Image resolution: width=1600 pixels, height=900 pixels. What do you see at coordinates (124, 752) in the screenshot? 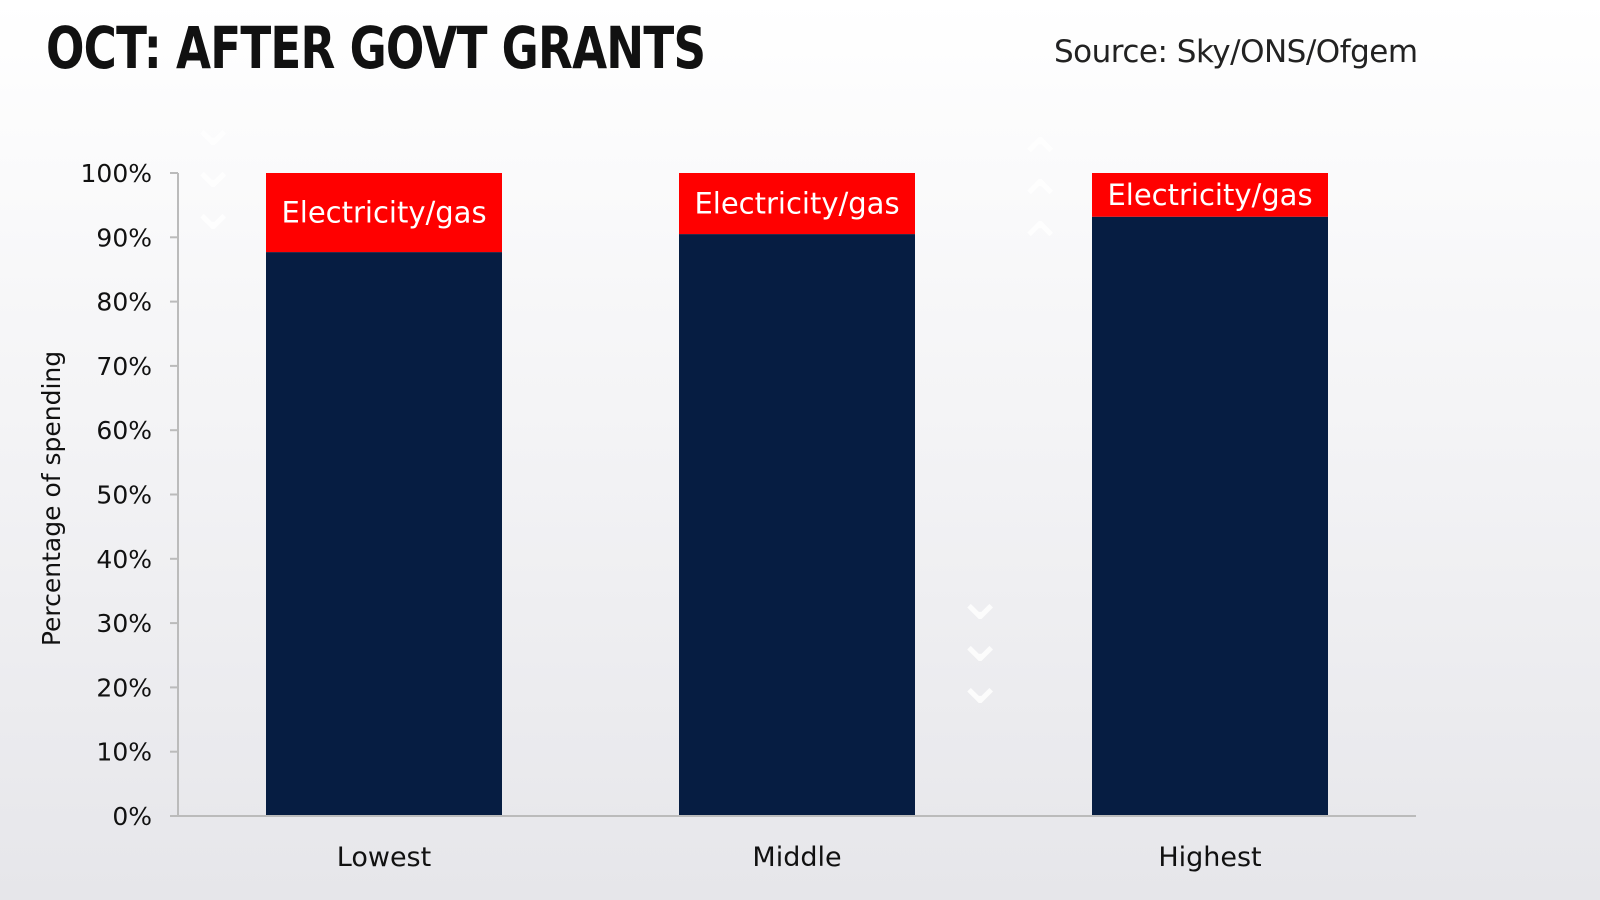
I see `y-tick-label: 10%` at bounding box center [124, 752].